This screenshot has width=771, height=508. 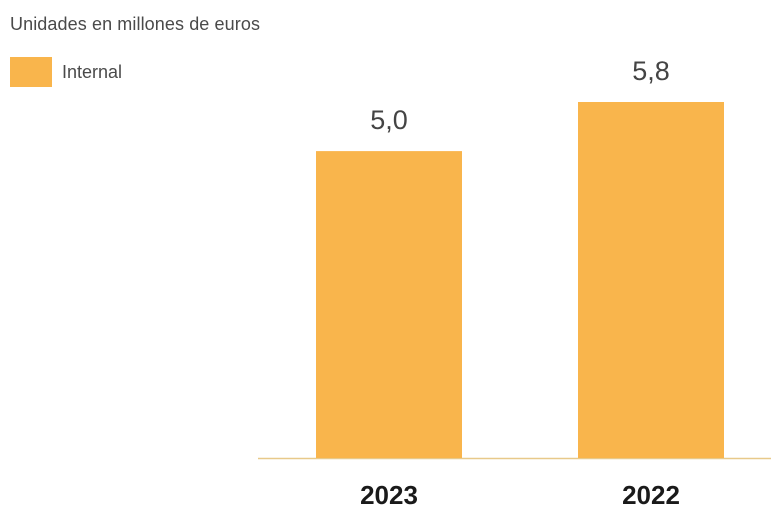 What do you see at coordinates (135, 24) in the screenshot?
I see `chart-subtitle: Unidades en millones de euros` at bounding box center [135, 24].